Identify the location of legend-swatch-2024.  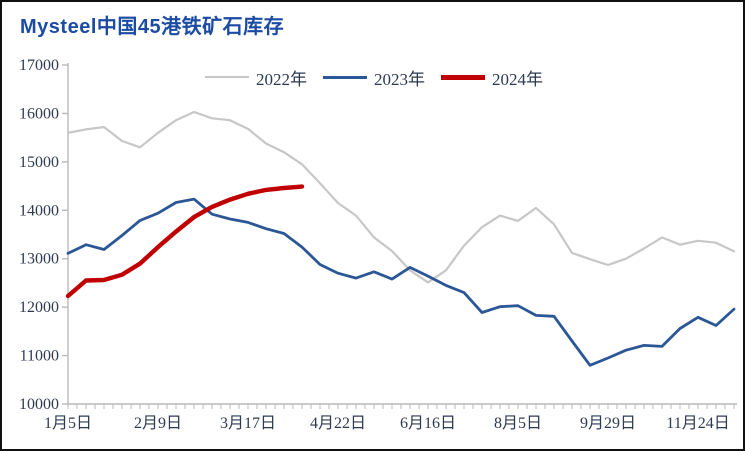
(463, 77).